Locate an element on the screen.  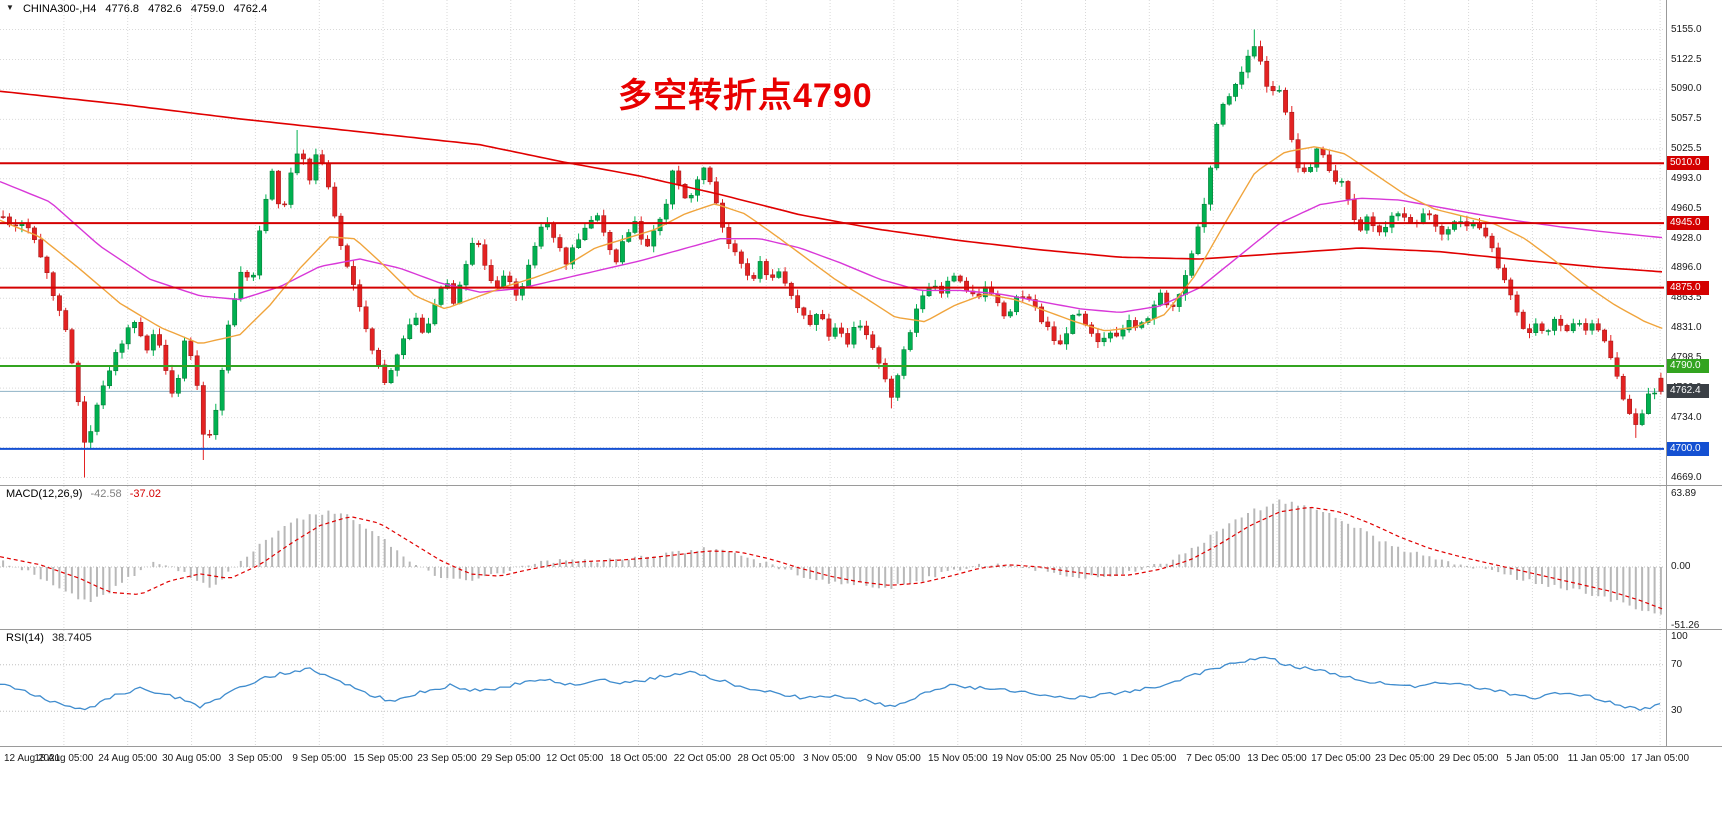
time-tick-label: 17 Jan 05:00 is located at coordinates (1660, 758).